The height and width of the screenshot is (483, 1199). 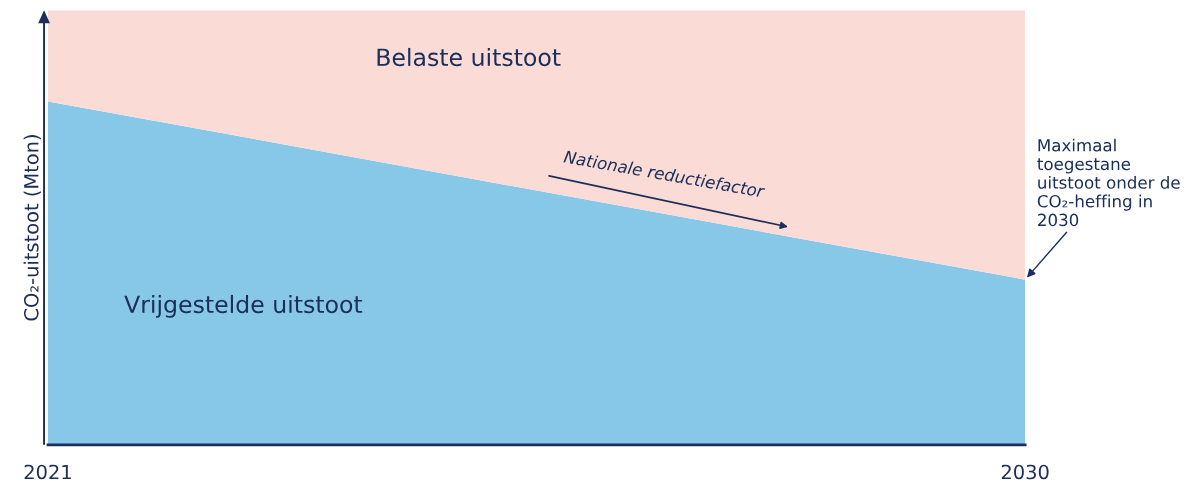 What do you see at coordinates (32, 228) in the screenshot?
I see `y-axis-title: CO₂-uitstoot (Mton)` at bounding box center [32, 228].